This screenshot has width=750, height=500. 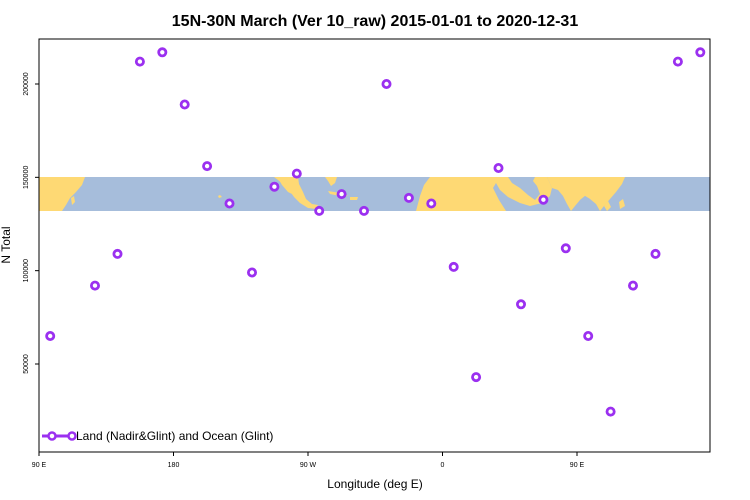 What do you see at coordinates (586, 194) in the screenshot?
I see `land-india-asia` at bounding box center [586, 194].